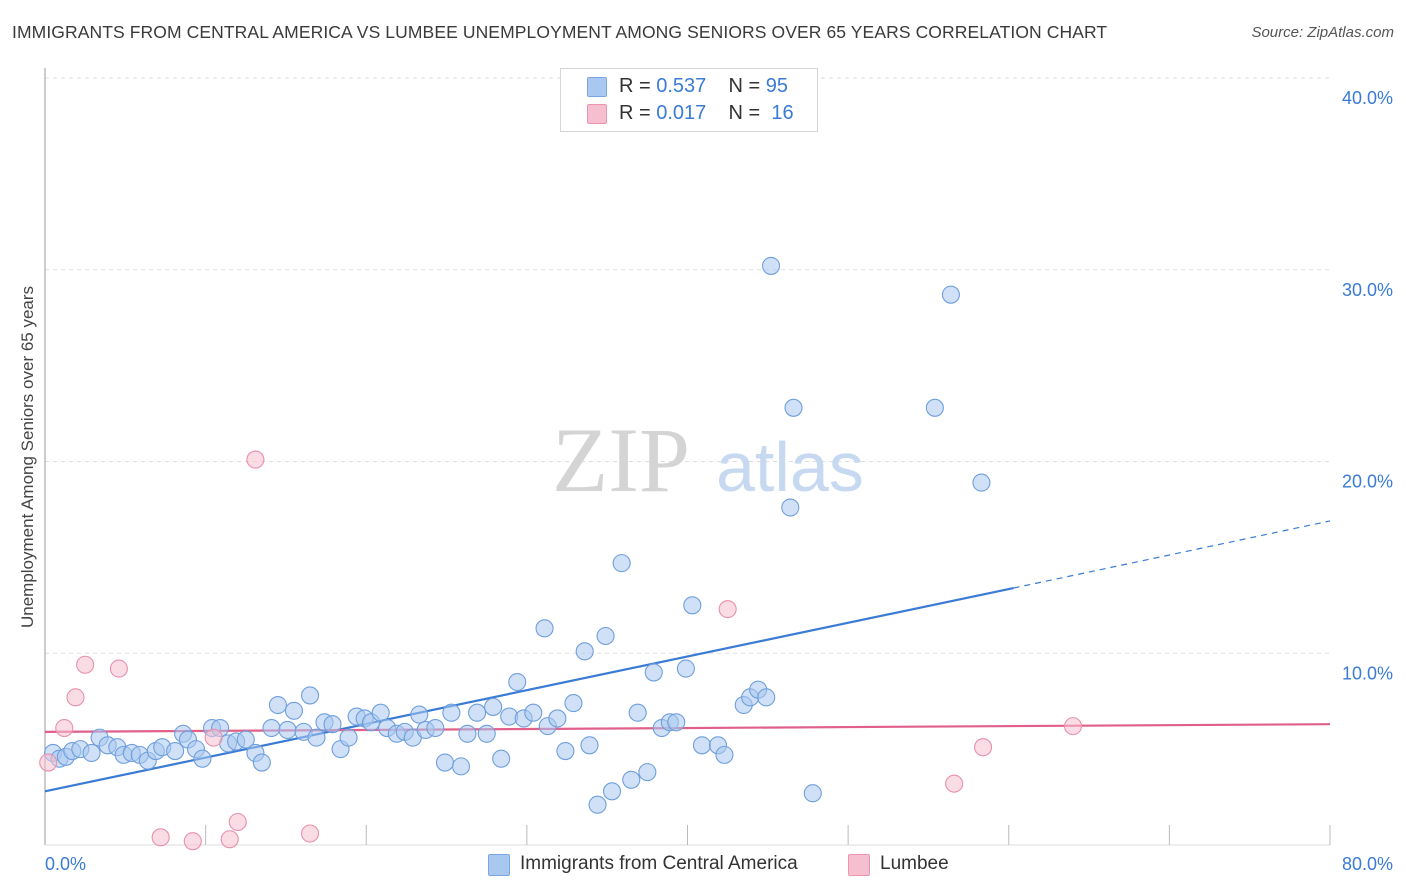 This screenshot has width=1406, height=892. Describe the element at coordinates (681, 86) in the screenshot. I see `legend-r-value: 0.537` at that location.